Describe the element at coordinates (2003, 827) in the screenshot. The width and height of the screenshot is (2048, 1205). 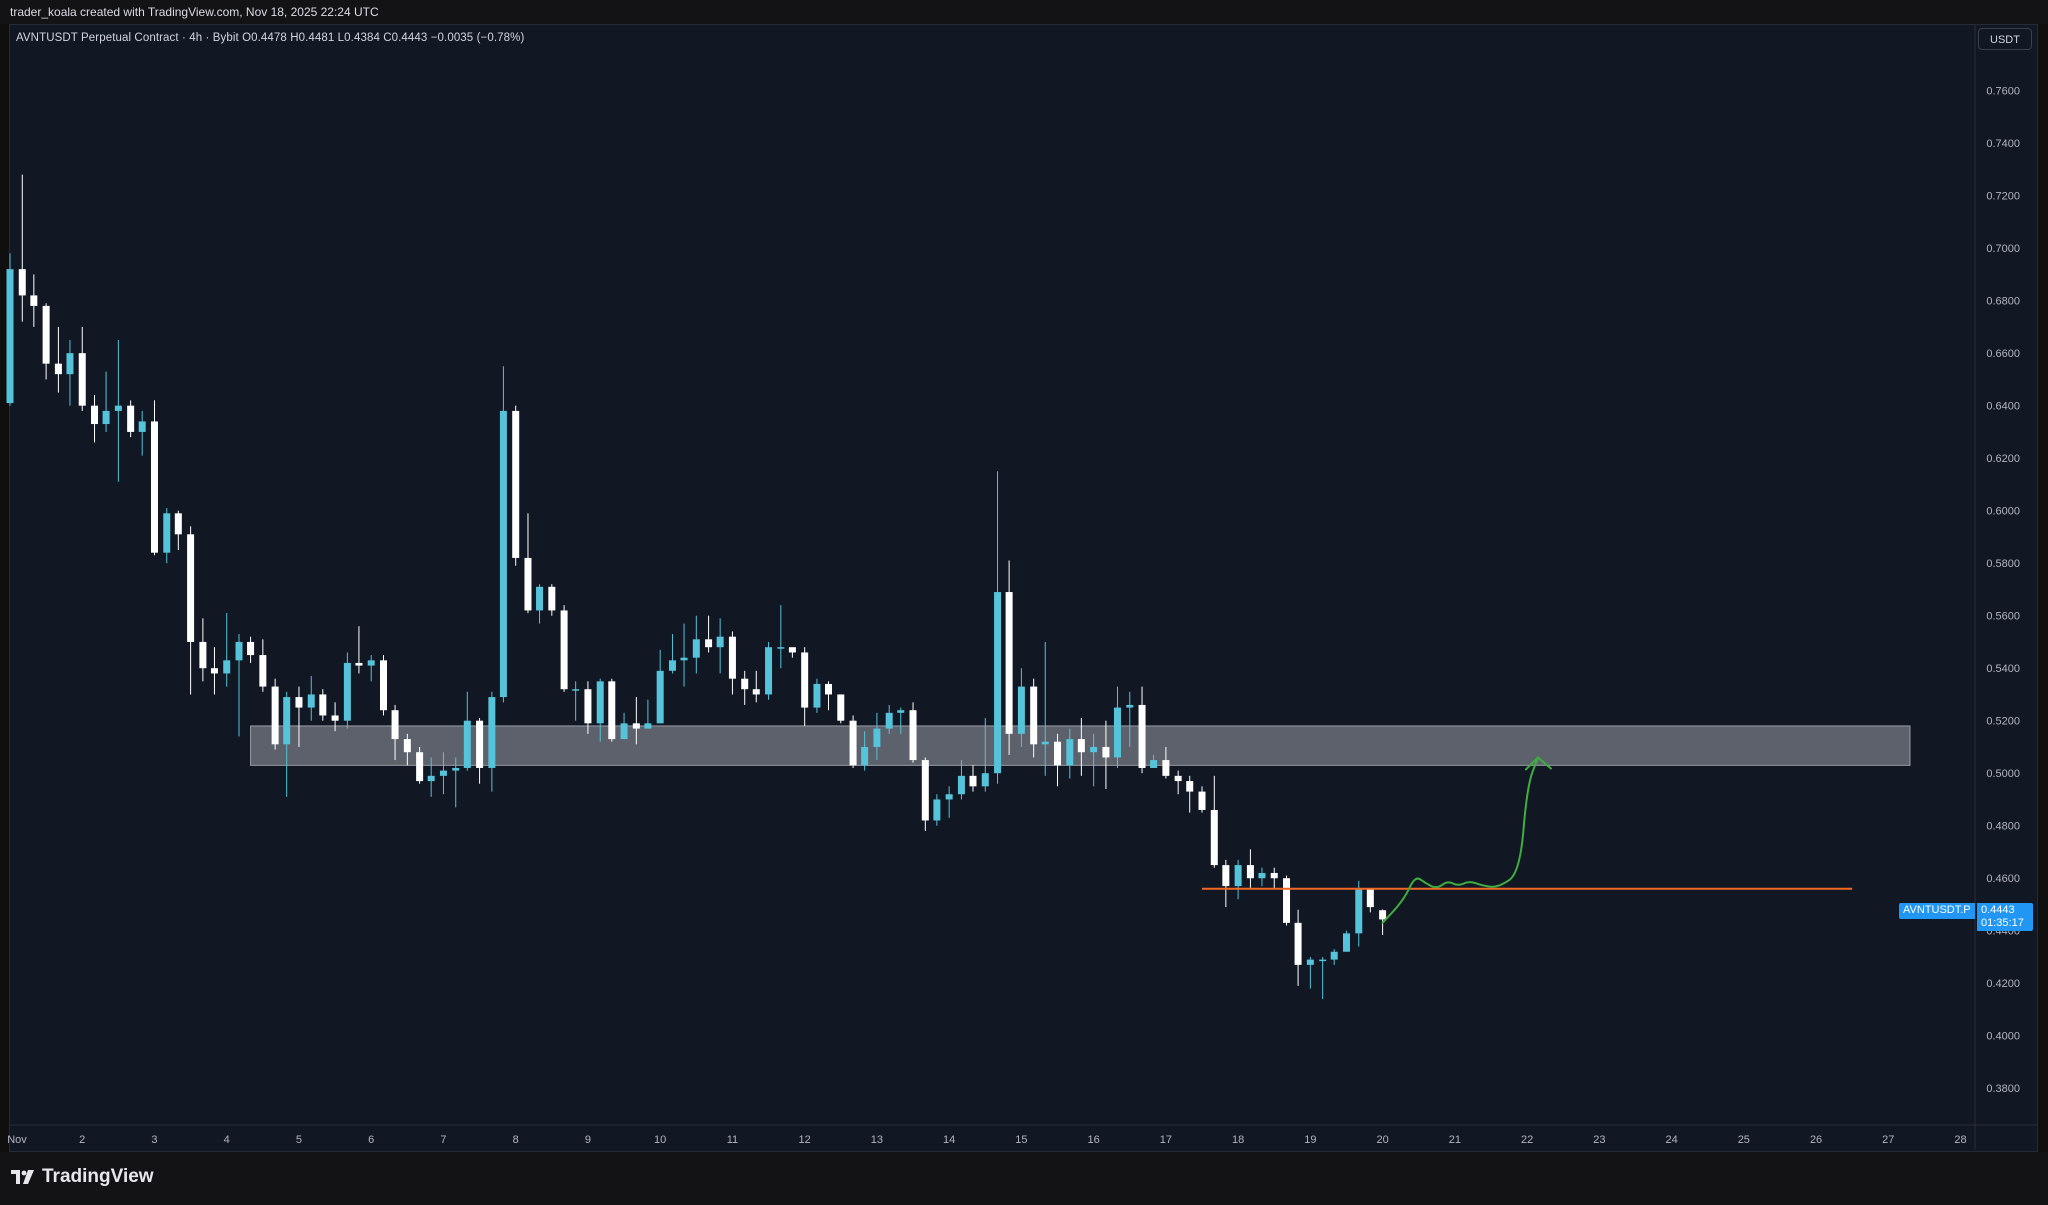
I see `price-tick-label: 0.4800` at that location.